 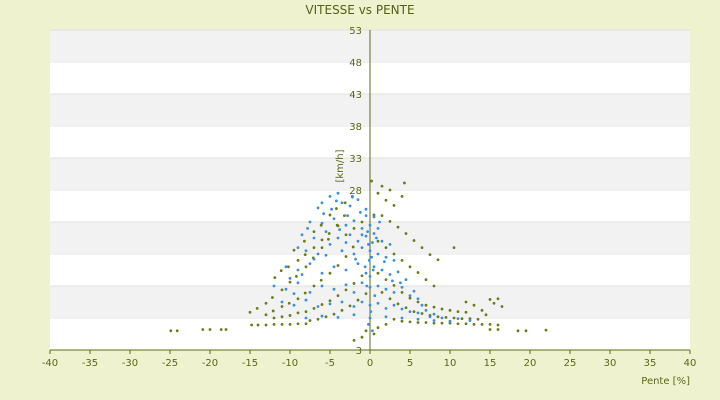 What do you see at coordinates (610, 363) in the screenshot?
I see `x-tick-label: 30` at bounding box center [610, 363].